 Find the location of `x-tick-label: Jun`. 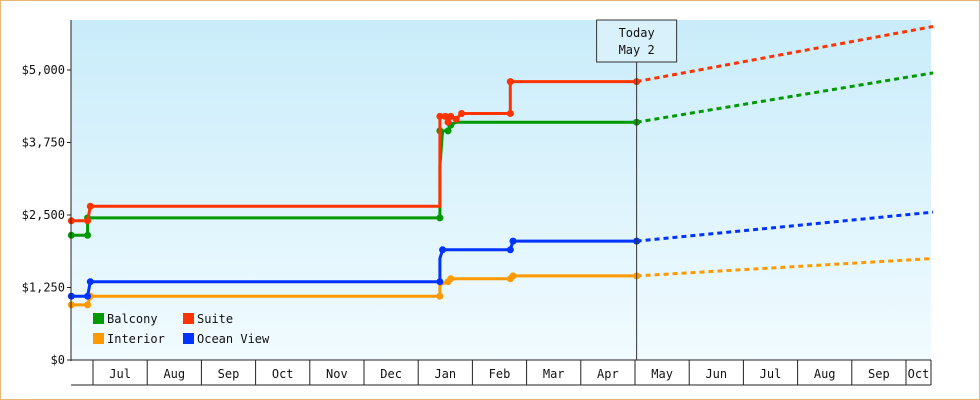

x-tick-label: Jun is located at coordinates (716, 374).